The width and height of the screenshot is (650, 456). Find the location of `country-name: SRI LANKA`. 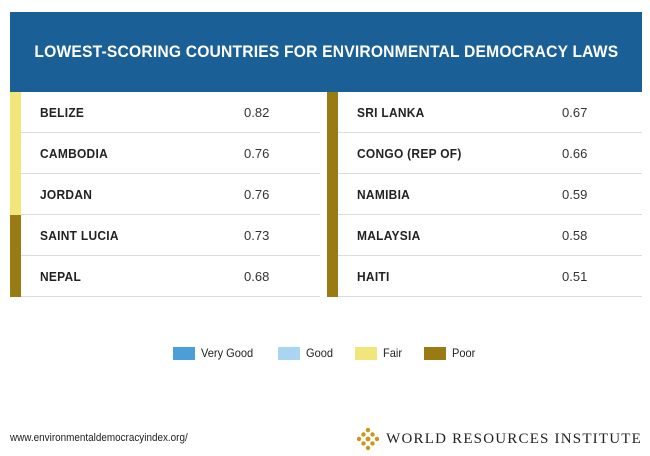

country-name: SRI LANKA is located at coordinates (391, 112).